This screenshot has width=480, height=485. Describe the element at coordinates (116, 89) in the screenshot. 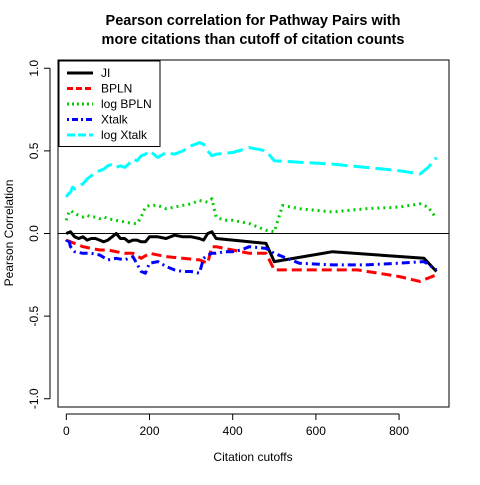

I see `legend-label-1: BPLN` at that location.